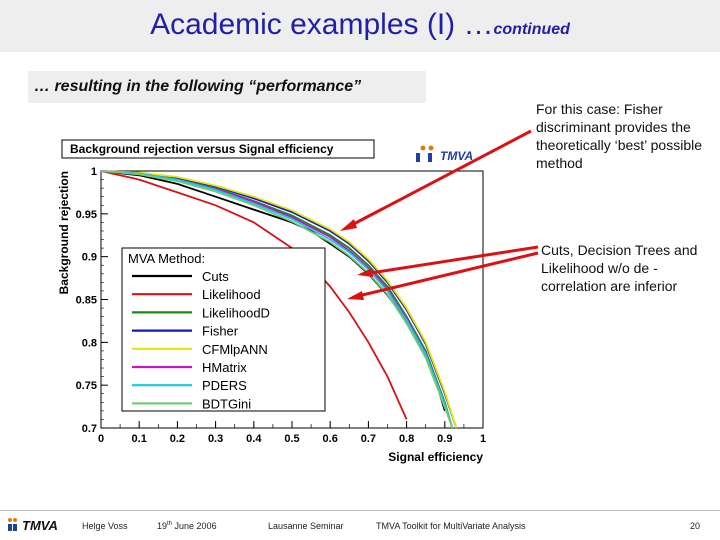  Describe the element at coordinates (435, 457) in the screenshot. I see `x-axis-label: Signal efficiency` at that location.